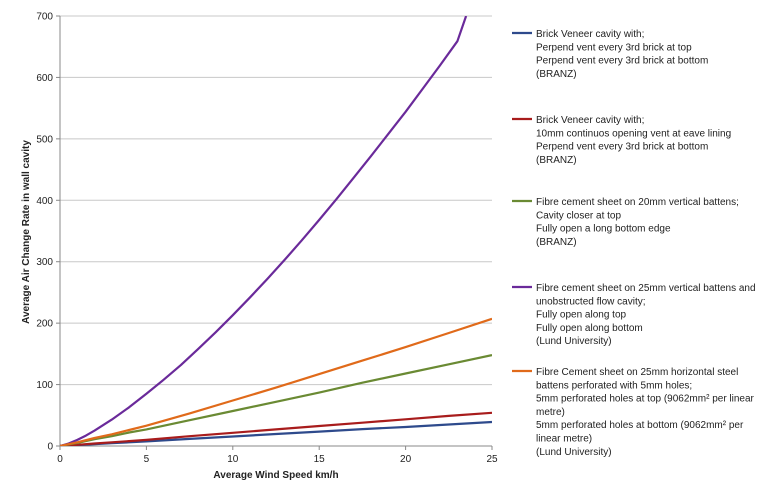 The image size is (760, 492). What do you see at coordinates (233, 459) in the screenshot?
I see `x-tick-label-2: 10` at bounding box center [233, 459].